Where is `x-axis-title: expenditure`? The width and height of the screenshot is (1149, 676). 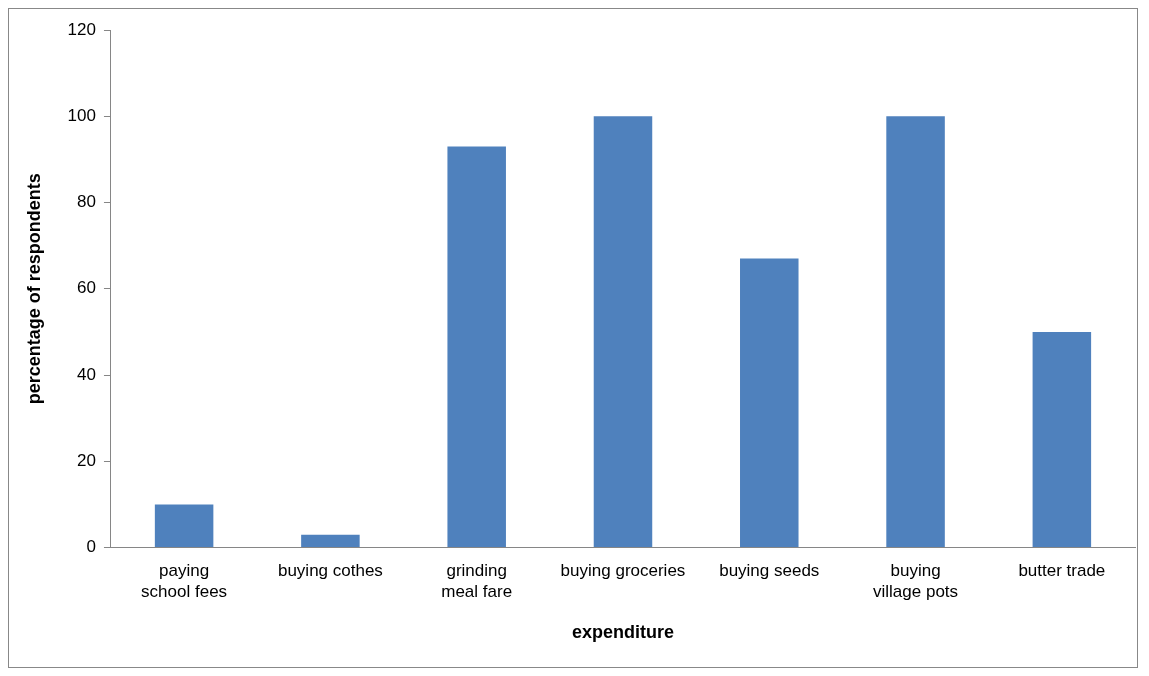
x-axis-title: expenditure is located at coordinates (622, 632).